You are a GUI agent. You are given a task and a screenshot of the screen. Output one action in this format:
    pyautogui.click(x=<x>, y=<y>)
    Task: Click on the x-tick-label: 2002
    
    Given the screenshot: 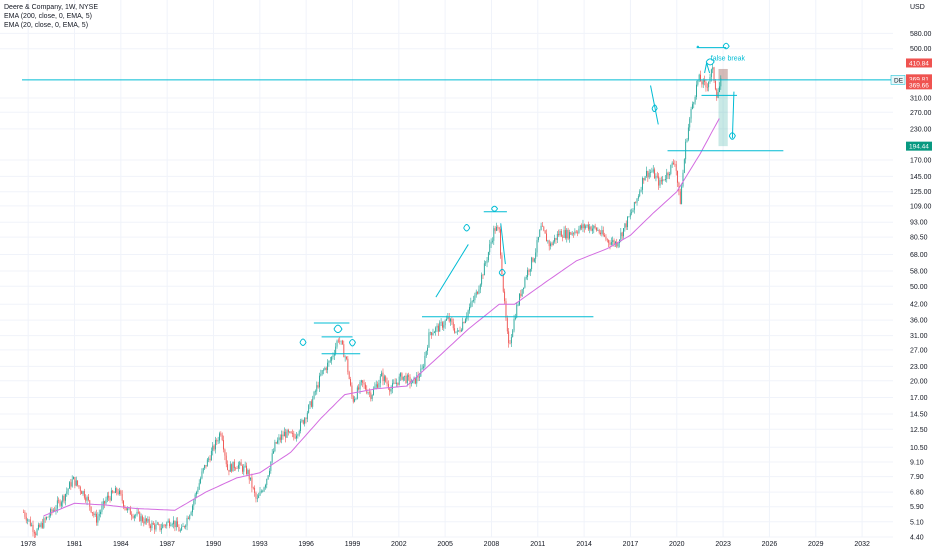 What is the action you would take?
    pyautogui.click(x=399, y=544)
    